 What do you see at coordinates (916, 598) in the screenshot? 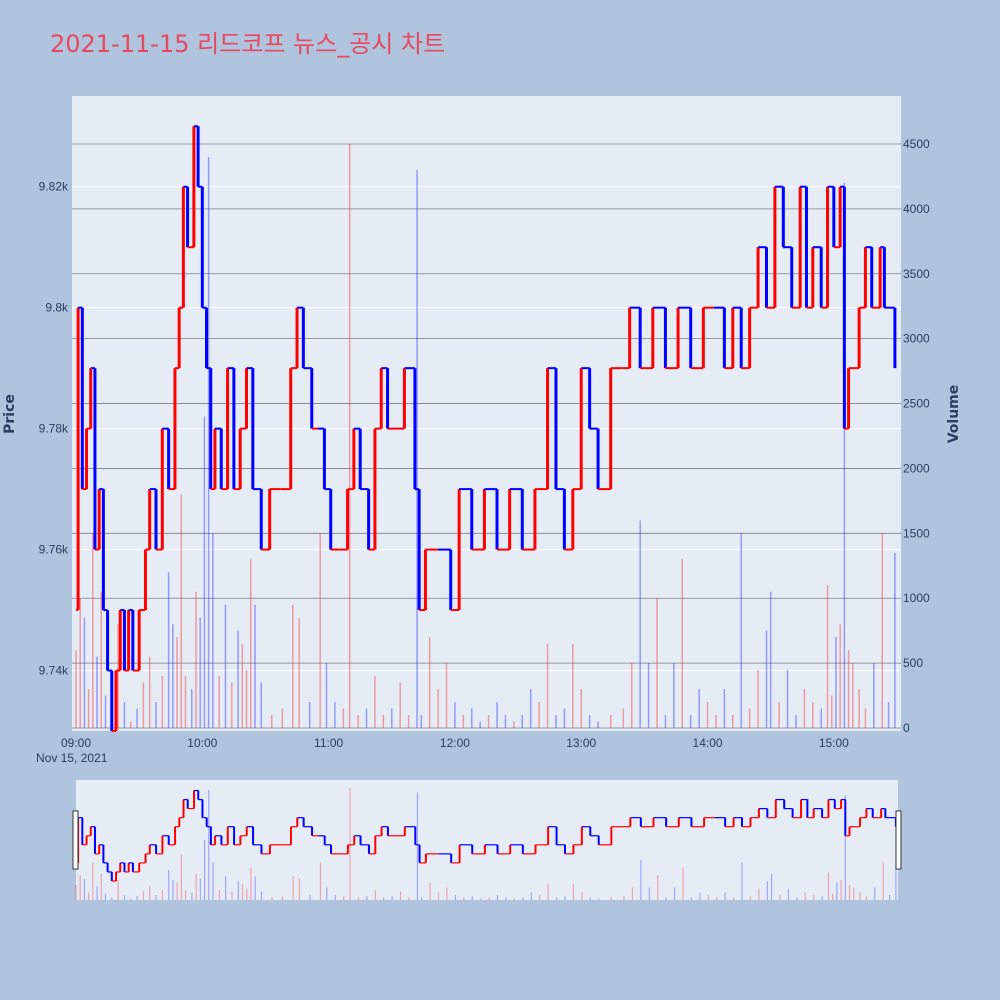
I see `volume-tick-label: 1000` at bounding box center [916, 598].